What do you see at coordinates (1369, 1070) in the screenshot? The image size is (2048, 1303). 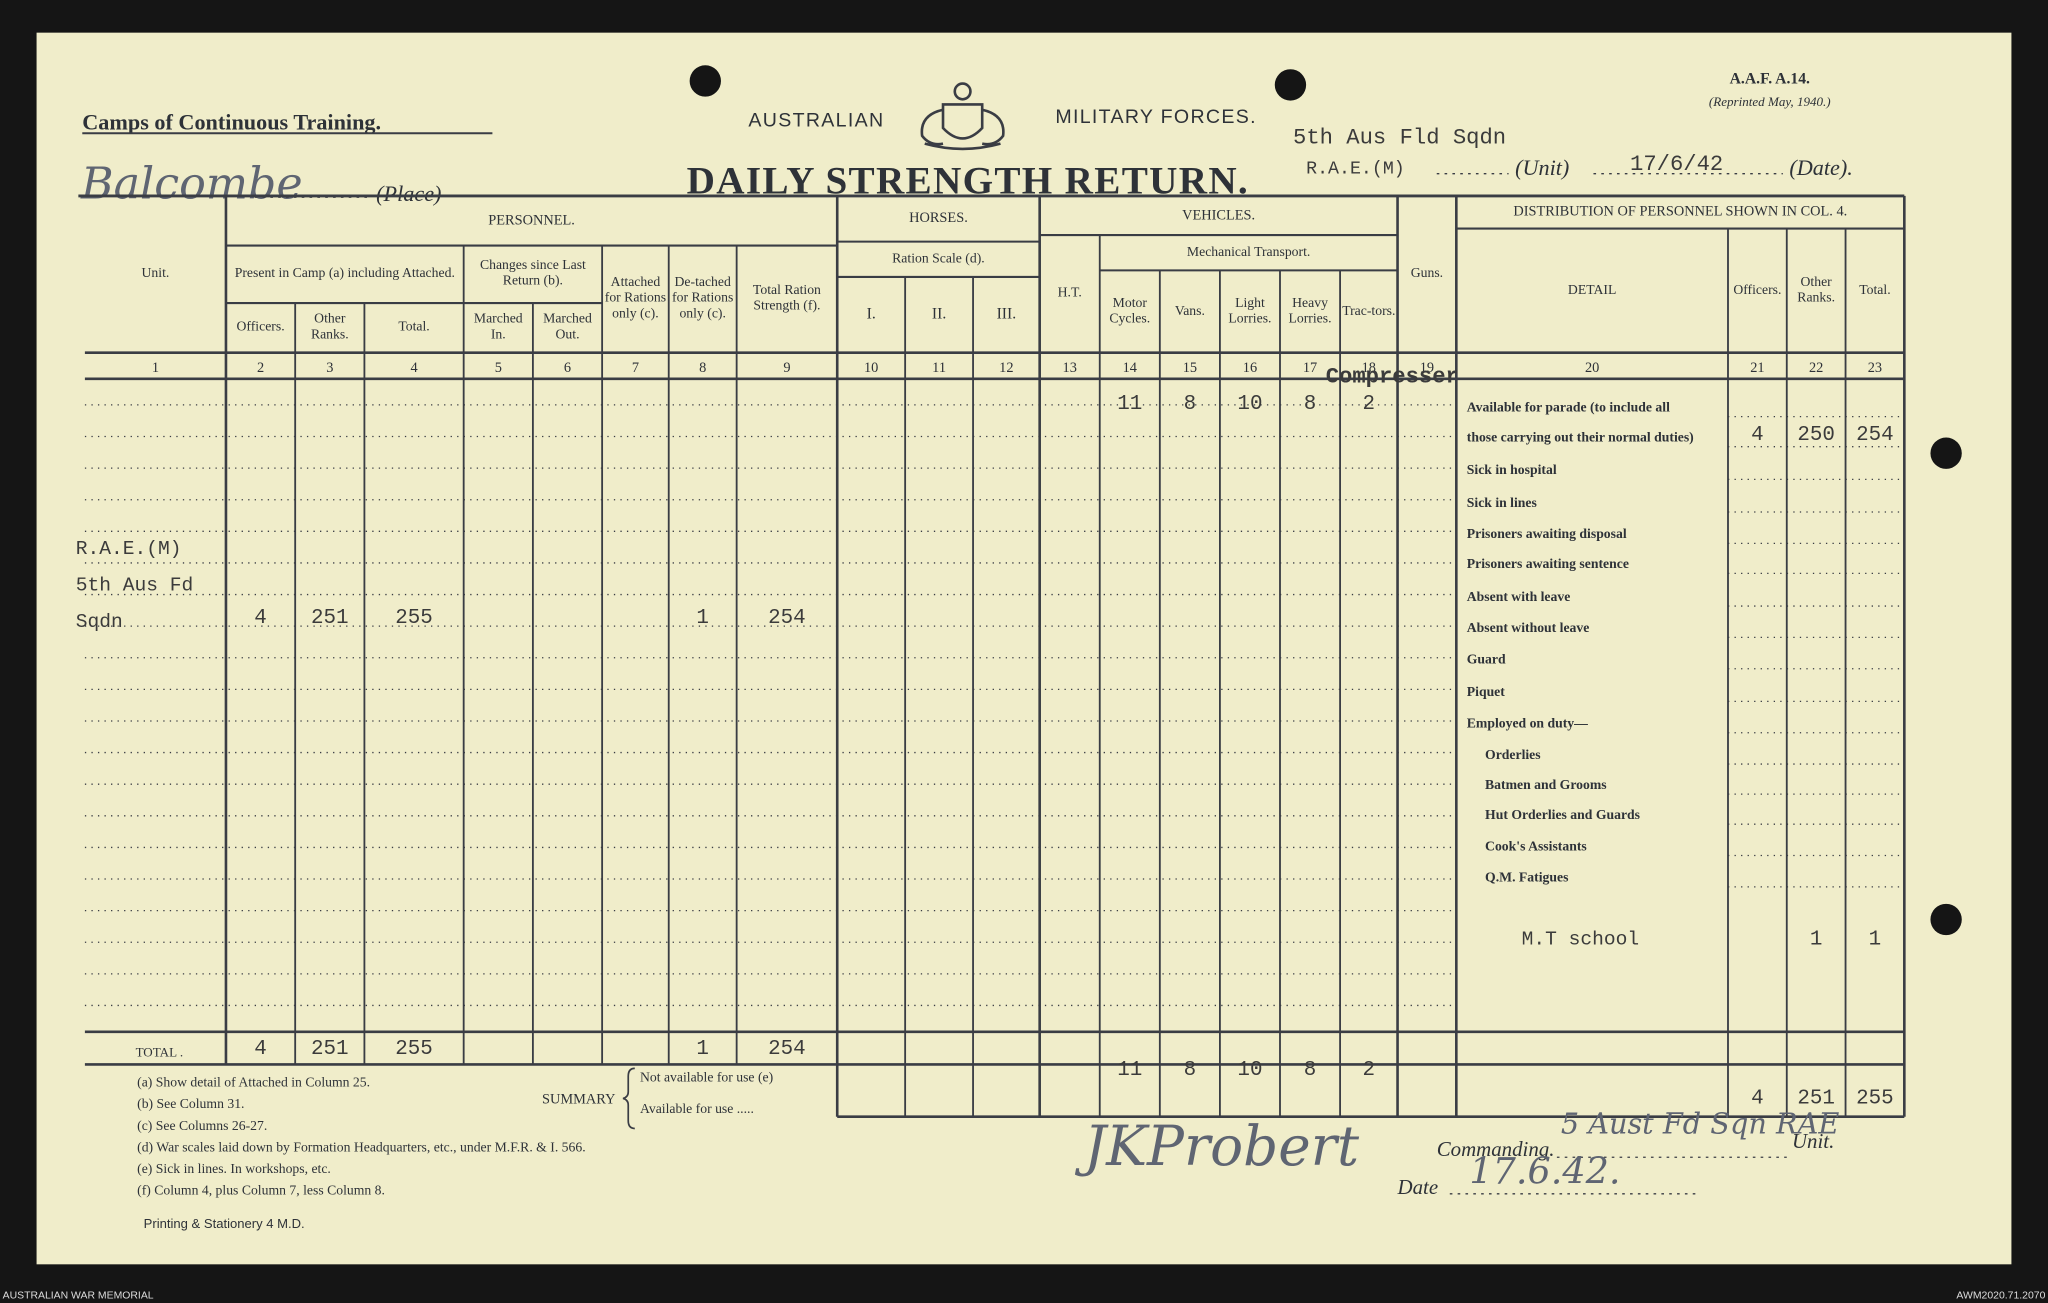 I see `total-value: 2` at bounding box center [1369, 1070].